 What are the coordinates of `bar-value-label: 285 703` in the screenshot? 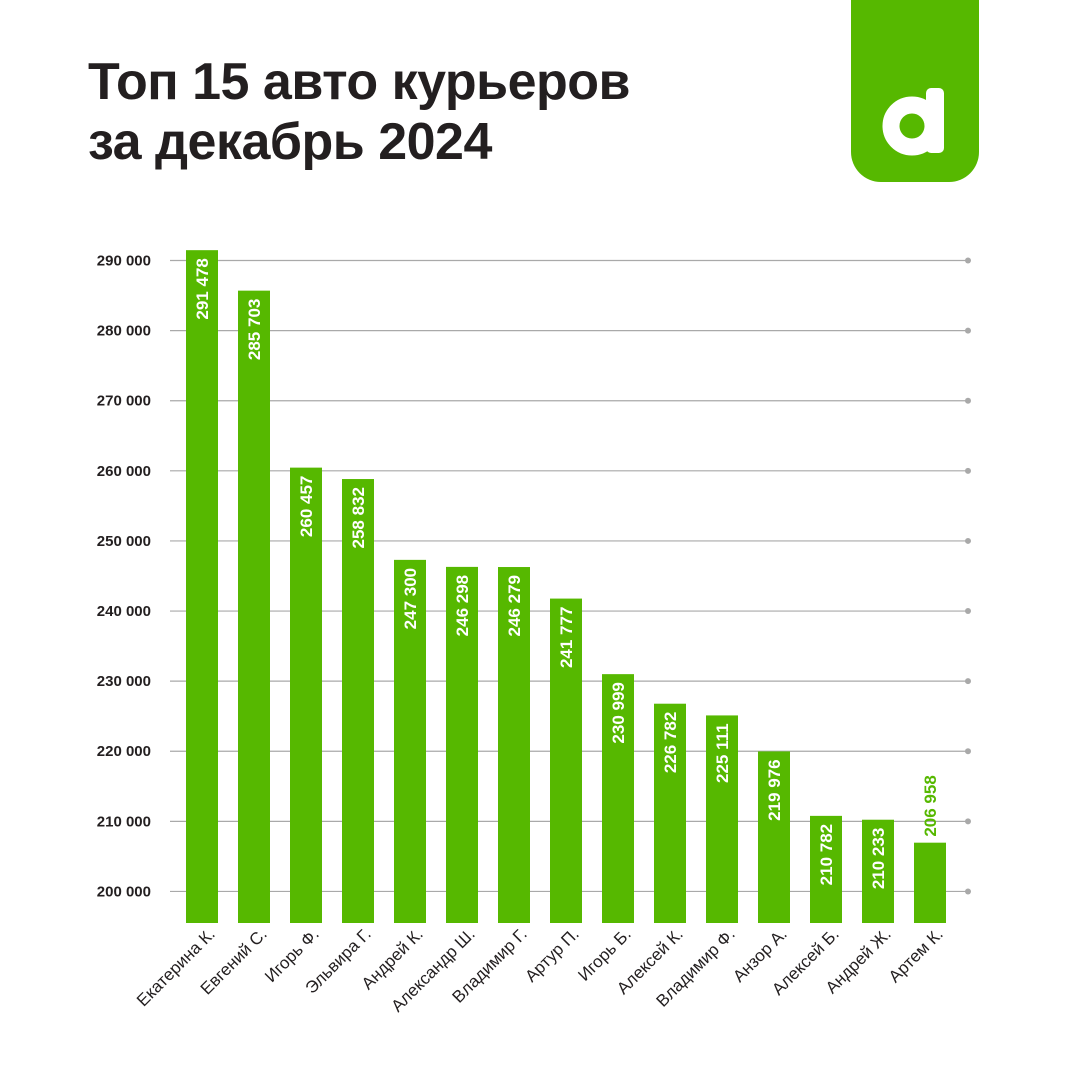 It's located at (254, 329).